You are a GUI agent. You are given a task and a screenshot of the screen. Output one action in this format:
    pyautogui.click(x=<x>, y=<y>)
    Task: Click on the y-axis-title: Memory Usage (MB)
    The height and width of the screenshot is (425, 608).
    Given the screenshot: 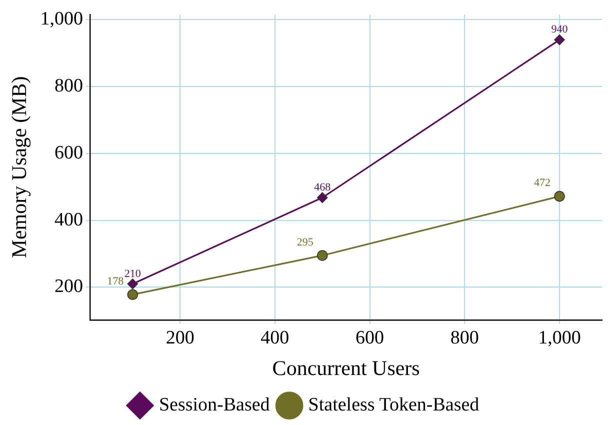 What is the action you would take?
    pyautogui.click(x=19, y=167)
    